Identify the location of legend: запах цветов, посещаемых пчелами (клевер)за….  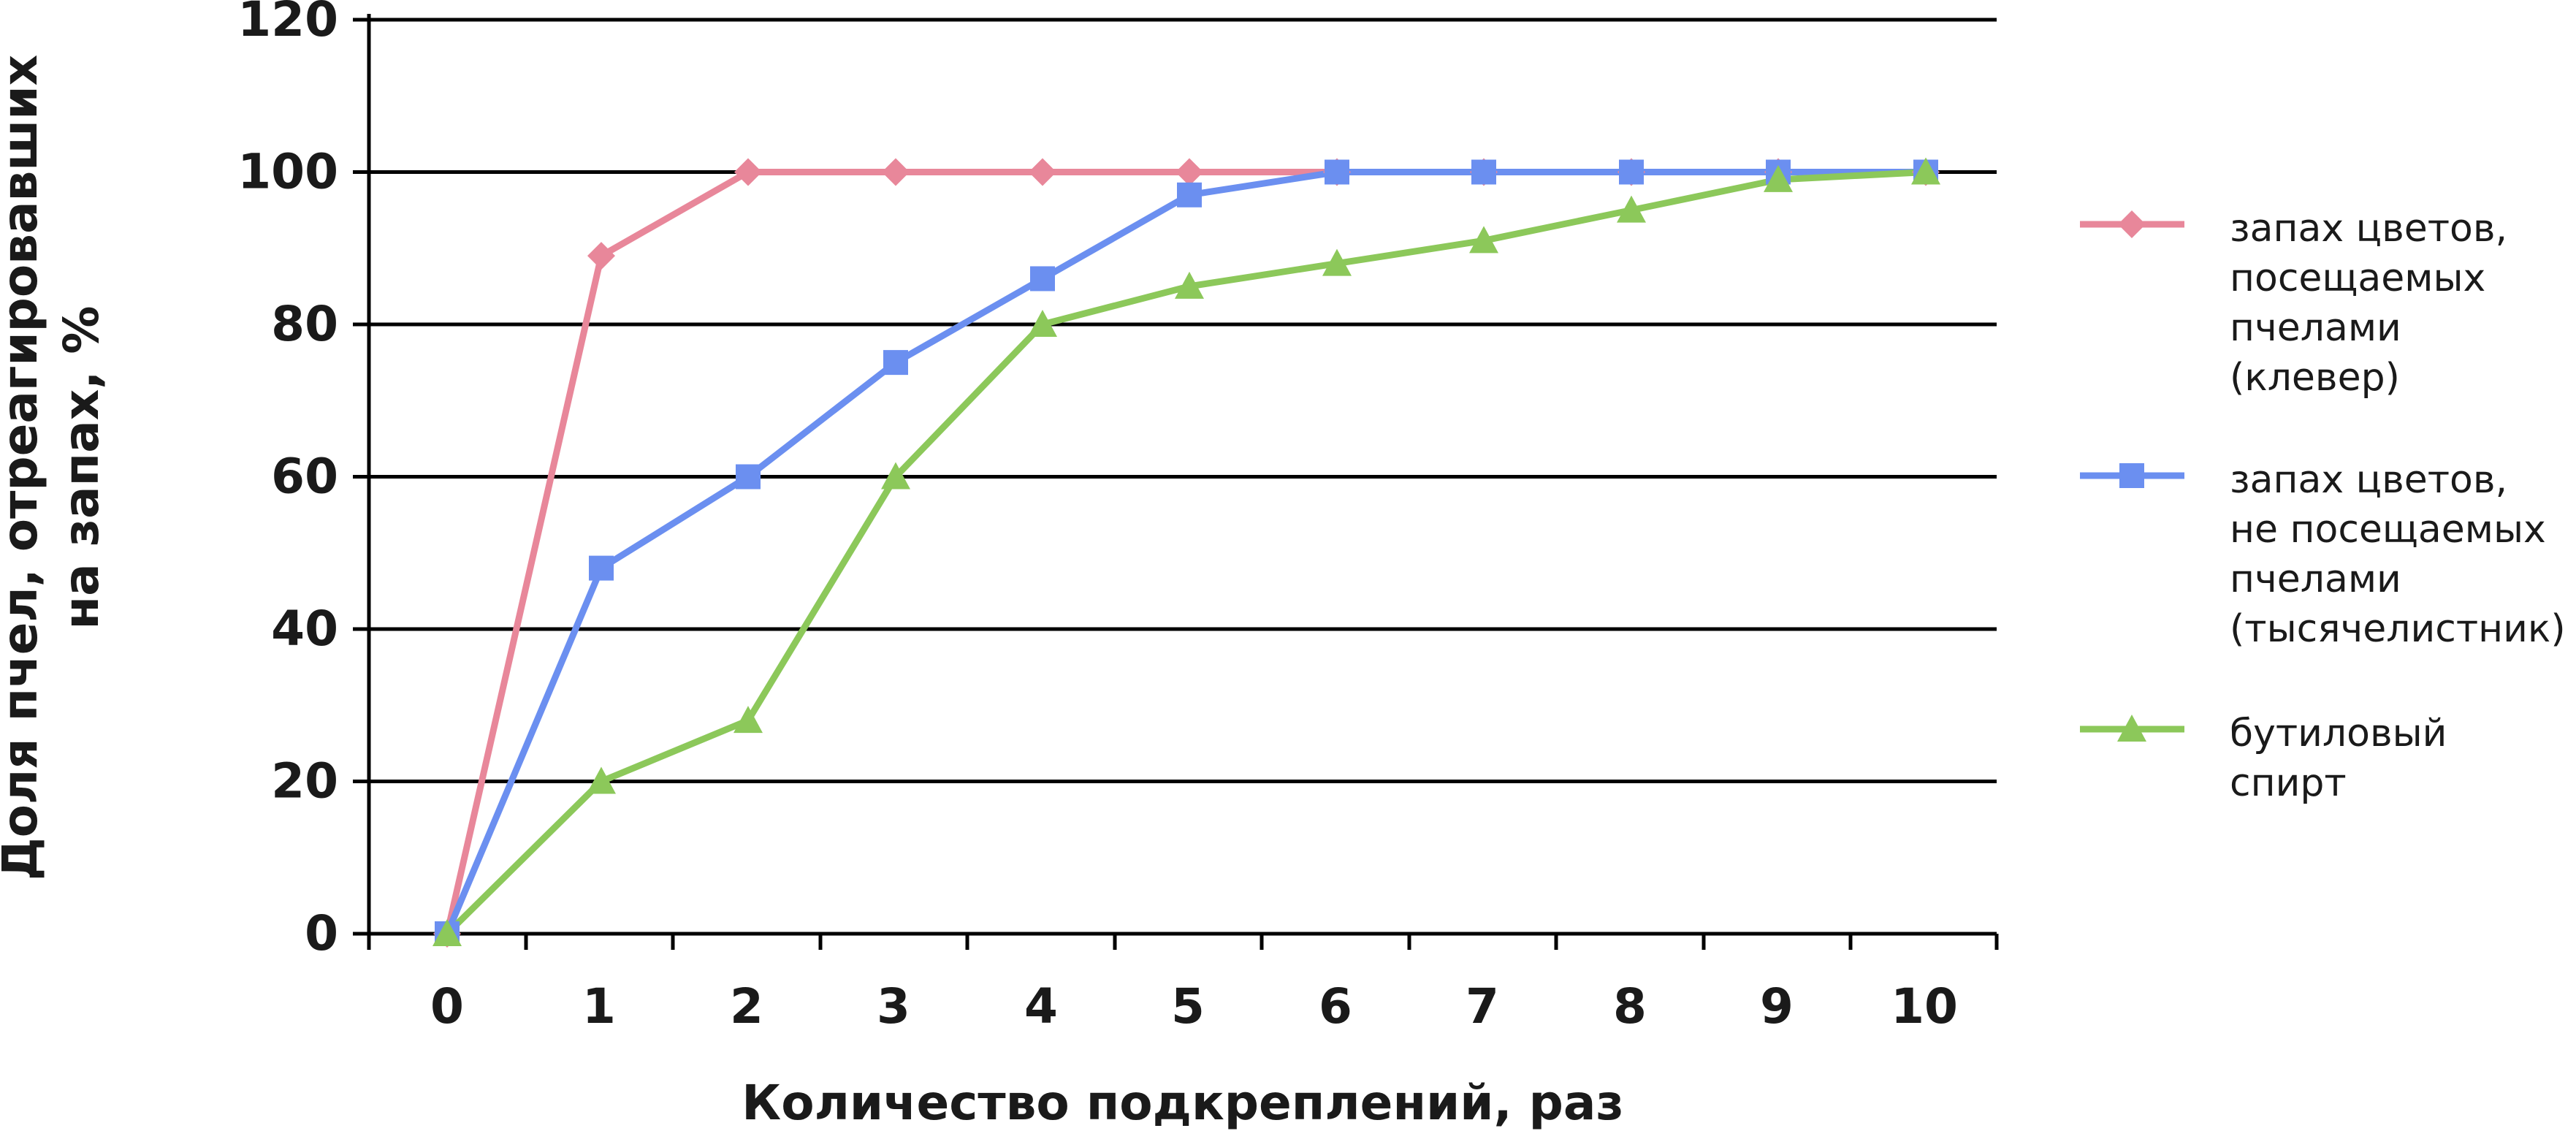
(2323, 506).